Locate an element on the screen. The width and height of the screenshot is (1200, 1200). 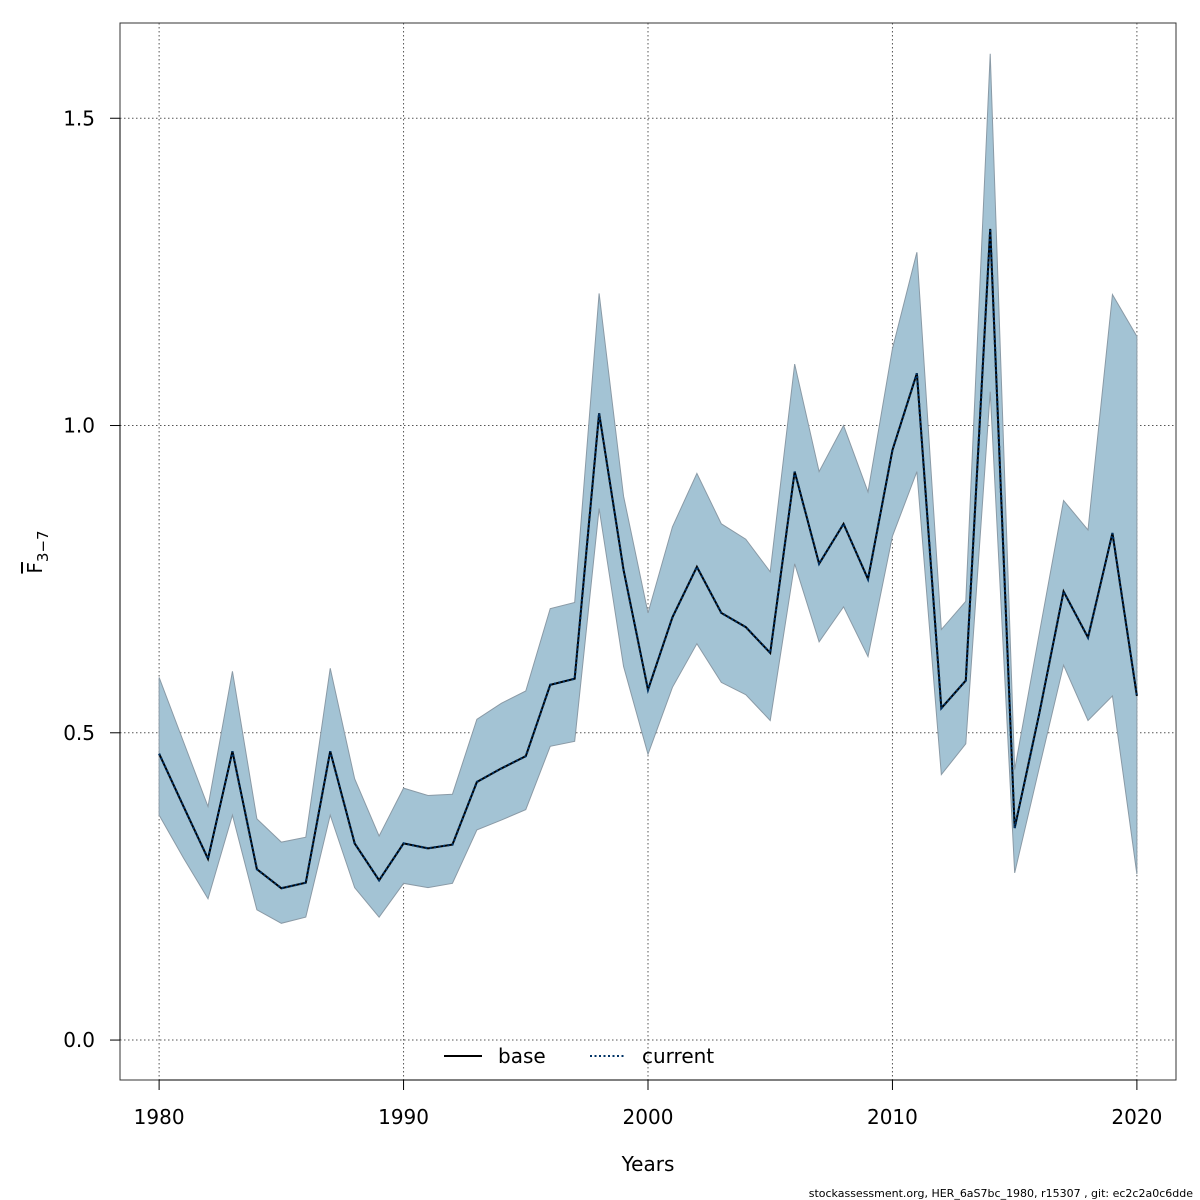
y-axis-title-sub: 3−7 is located at coordinates (43, 546).